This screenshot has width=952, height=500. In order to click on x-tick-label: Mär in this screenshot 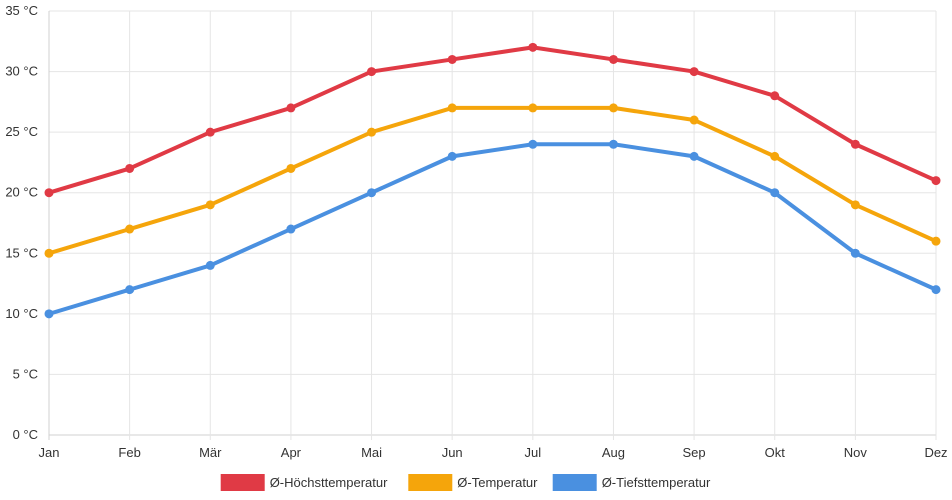, I will do `click(210, 452)`.